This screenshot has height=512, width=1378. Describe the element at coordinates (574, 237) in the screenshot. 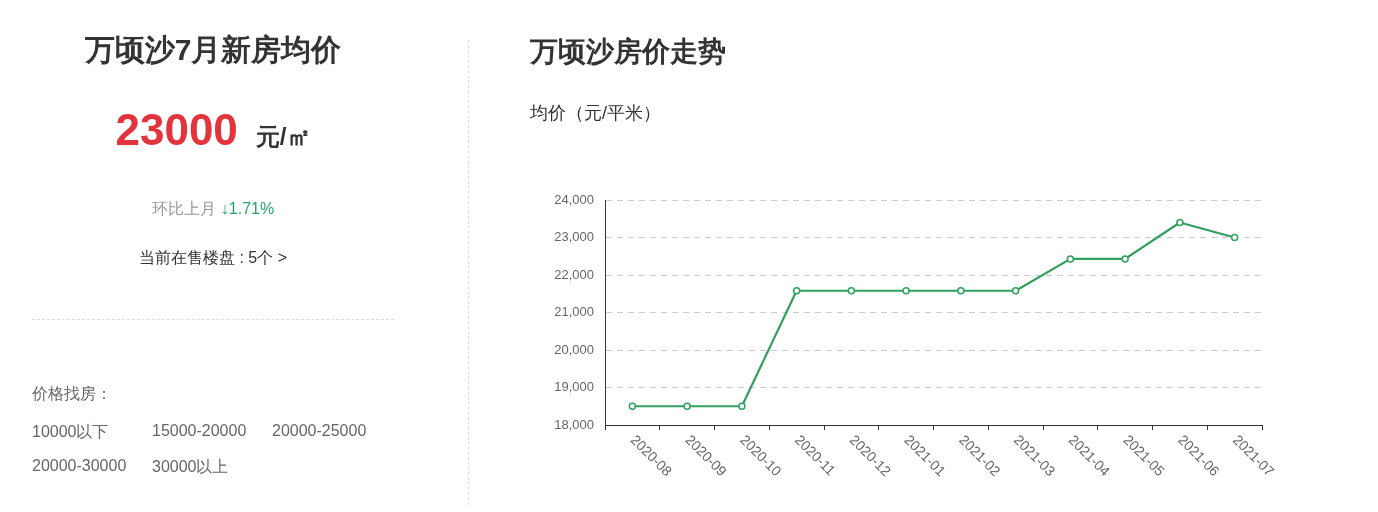

I see `y-tick-label: 23,000` at that location.